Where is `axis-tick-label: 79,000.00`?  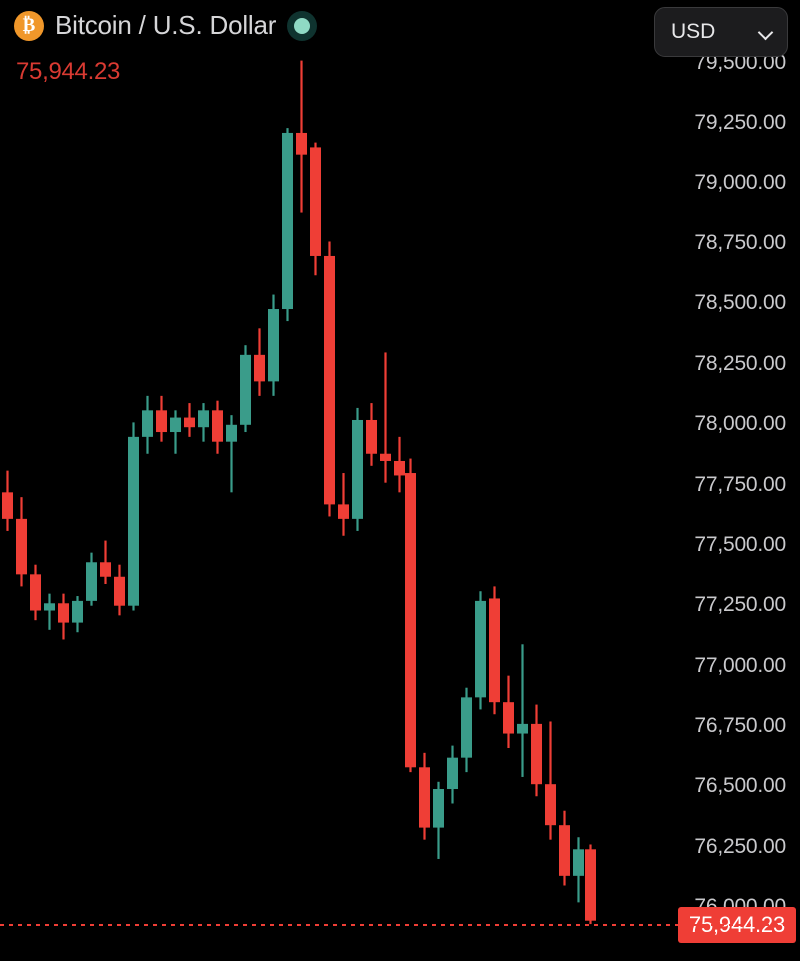
axis-tick-label: 79,000.00 is located at coordinates (740, 182).